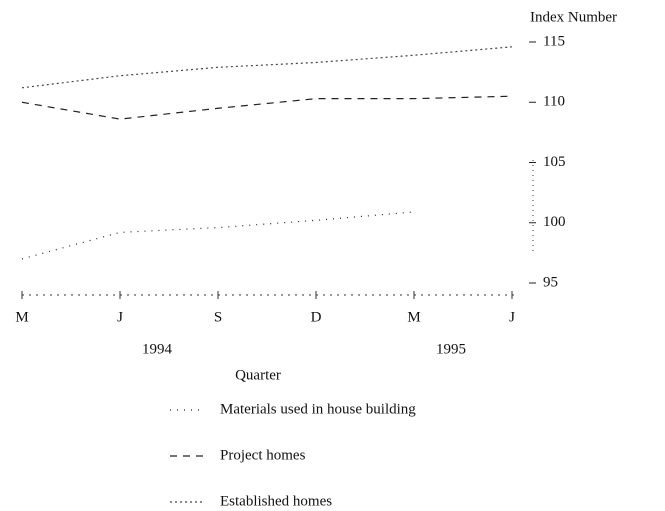 Image resolution: width=665 pixels, height=511 pixels. Describe the element at coordinates (550, 282) in the screenshot. I see `y-tick-label: 95` at that location.